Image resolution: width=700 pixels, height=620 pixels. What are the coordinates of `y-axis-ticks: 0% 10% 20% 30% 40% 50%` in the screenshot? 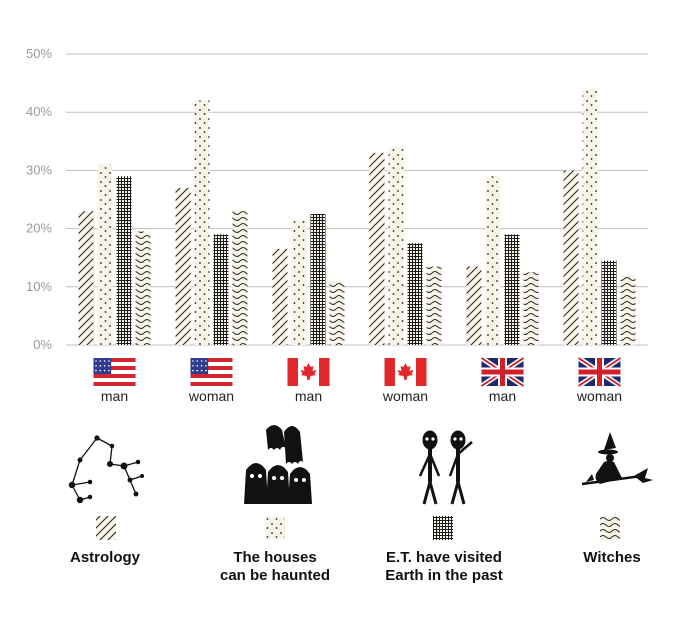 It's located at (39, 199).